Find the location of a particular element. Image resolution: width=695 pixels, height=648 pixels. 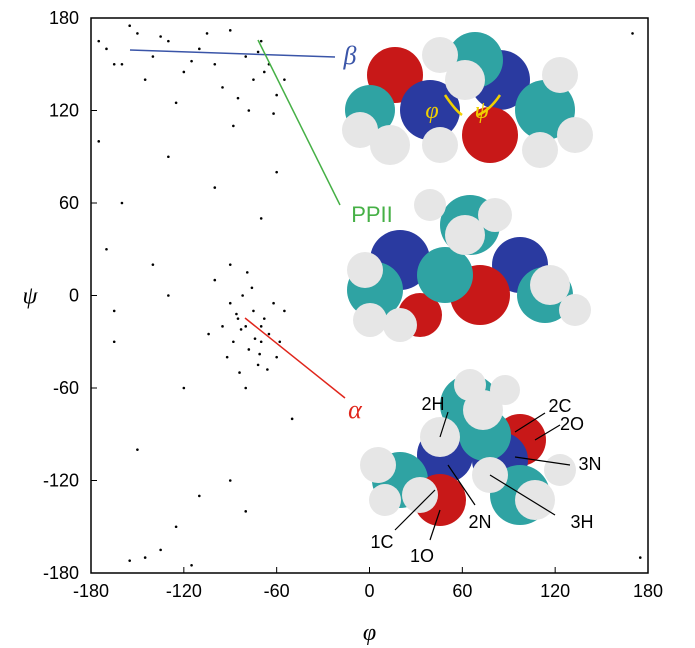

x-tick-label: -180 is located at coordinates (91, 591).